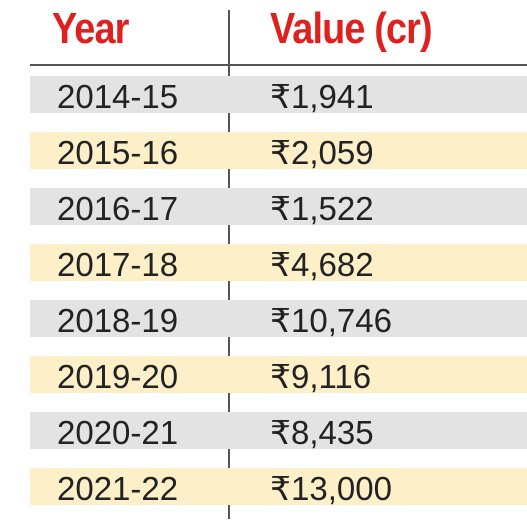 The width and height of the screenshot is (527, 524). What do you see at coordinates (322, 152) in the screenshot?
I see `value-cell: ₹2,059` at bounding box center [322, 152].